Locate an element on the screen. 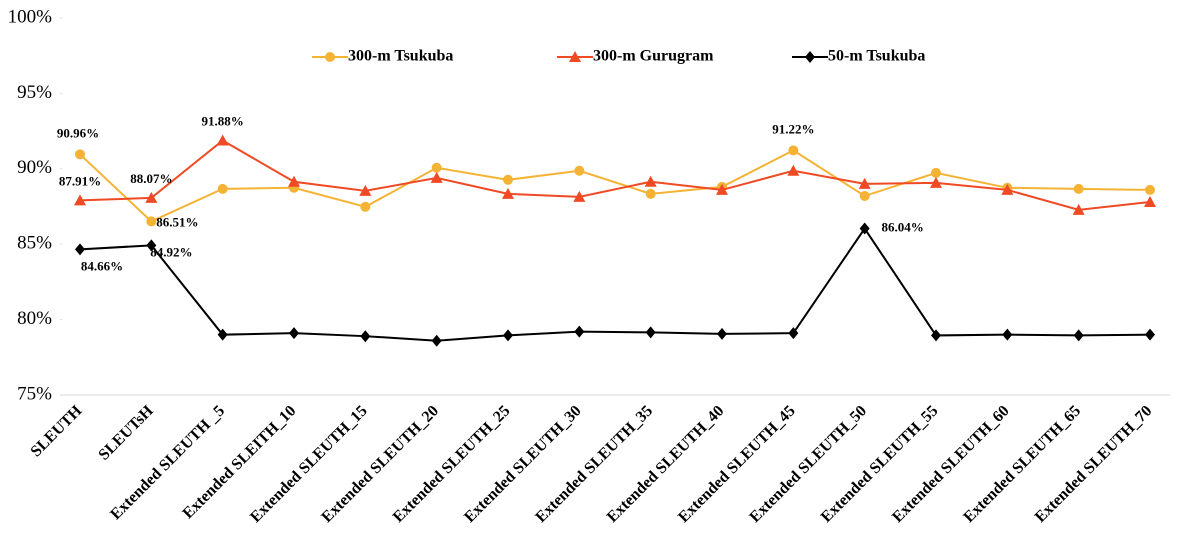 The height and width of the screenshot is (556, 1180). legend-label: 50-m Tsukuba is located at coordinates (876, 56).